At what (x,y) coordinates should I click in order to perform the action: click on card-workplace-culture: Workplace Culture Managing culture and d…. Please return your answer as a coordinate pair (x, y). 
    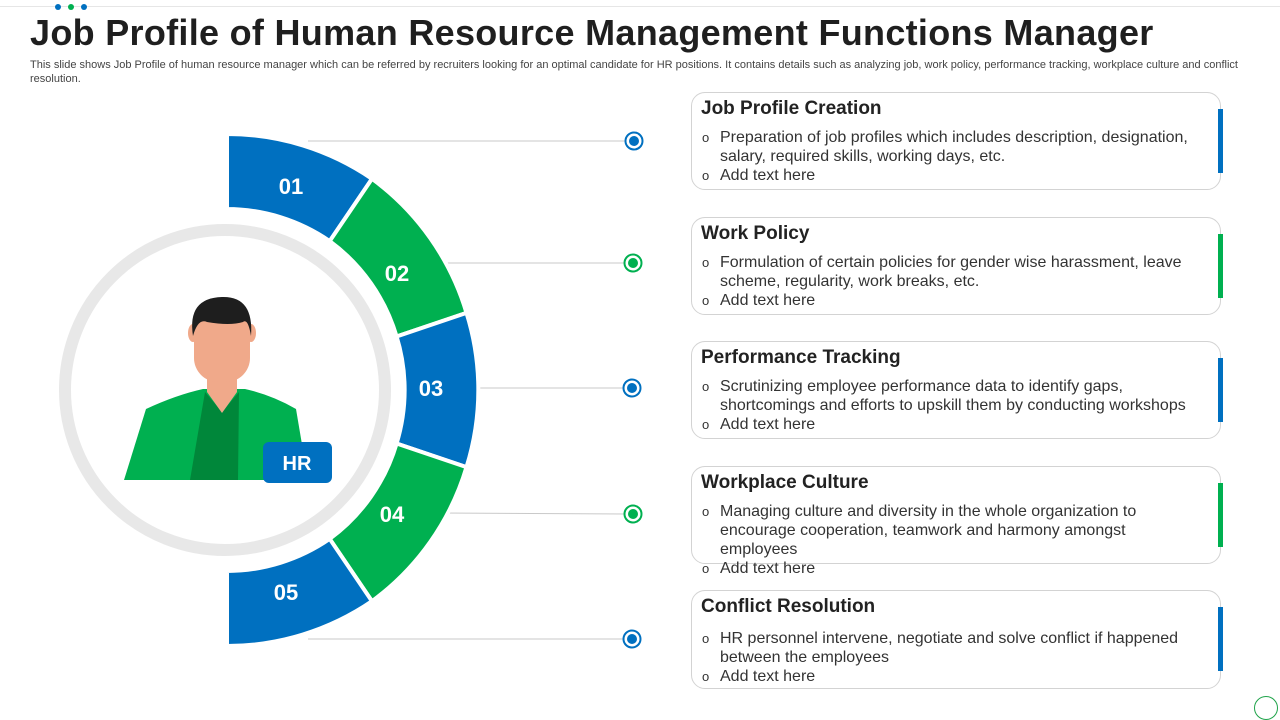
    Looking at the image, I should click on (957, 522).